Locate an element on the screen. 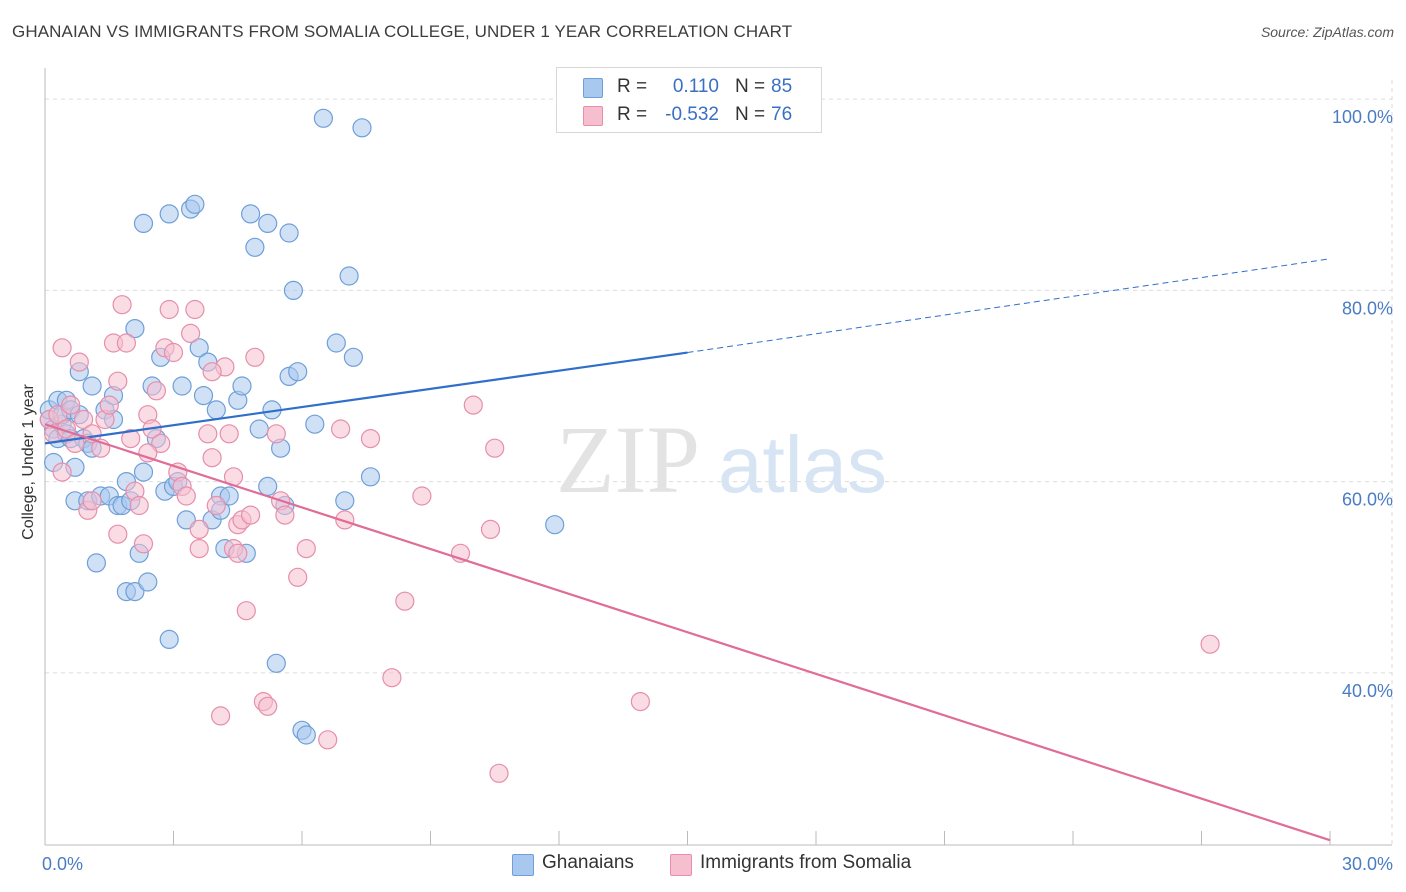  legend-r-value: 0.110 is located at coordinates (695, 86).